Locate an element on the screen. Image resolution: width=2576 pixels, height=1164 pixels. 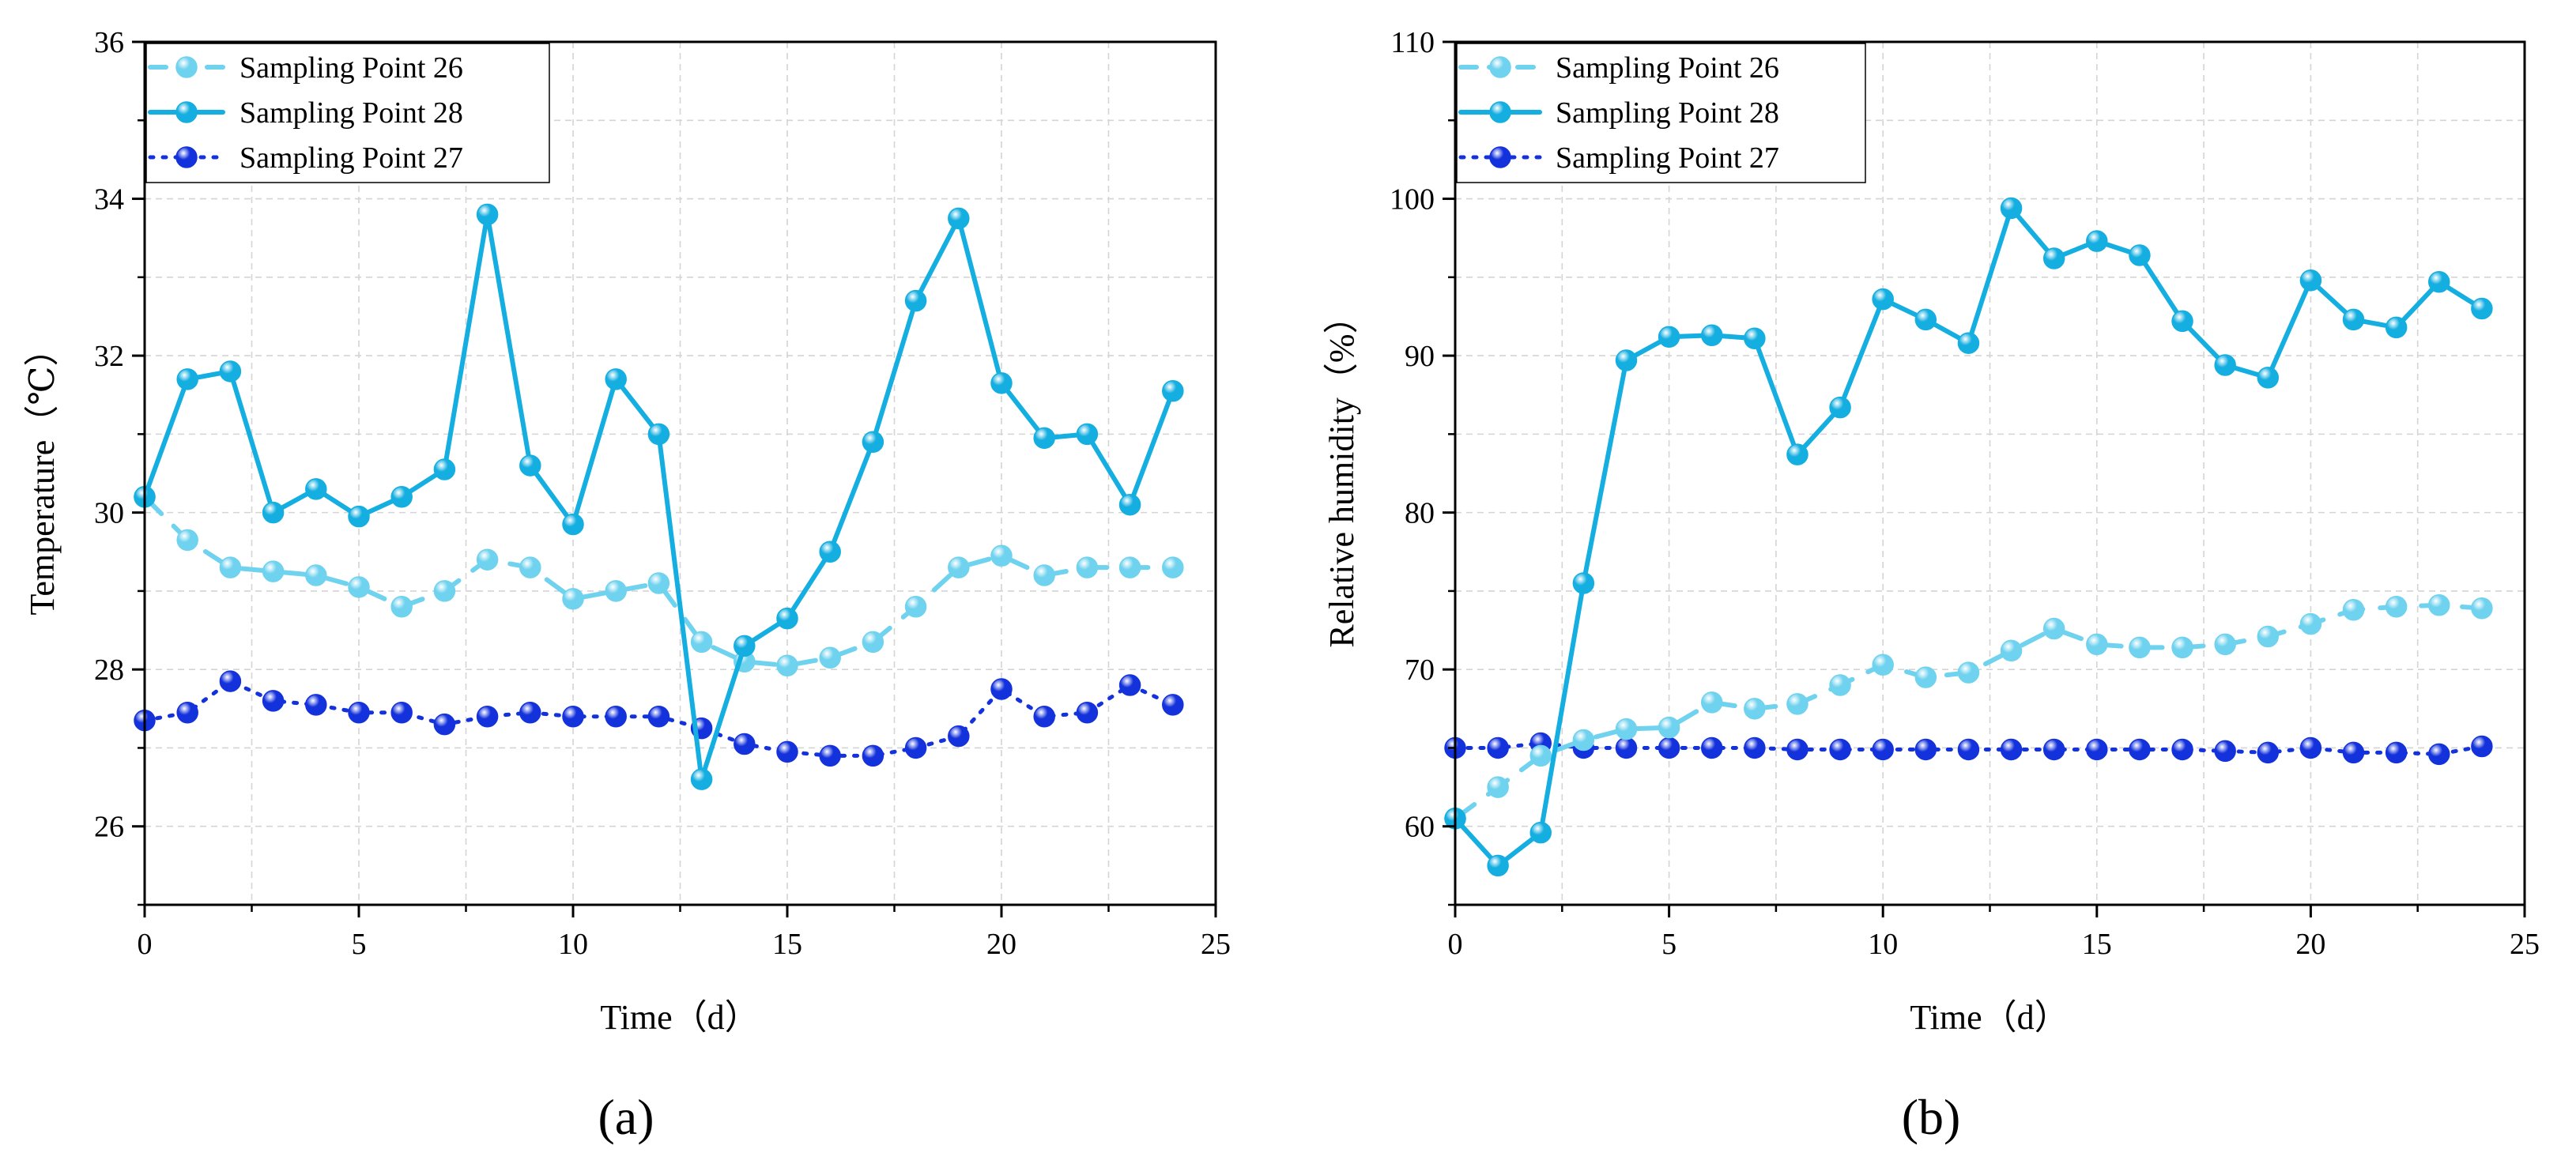
x-tick-label: 25 is located at coordinates (1216, 944).